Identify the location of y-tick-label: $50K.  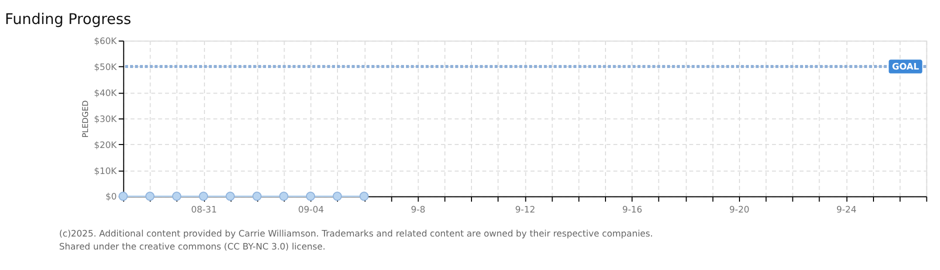
(105, 67).